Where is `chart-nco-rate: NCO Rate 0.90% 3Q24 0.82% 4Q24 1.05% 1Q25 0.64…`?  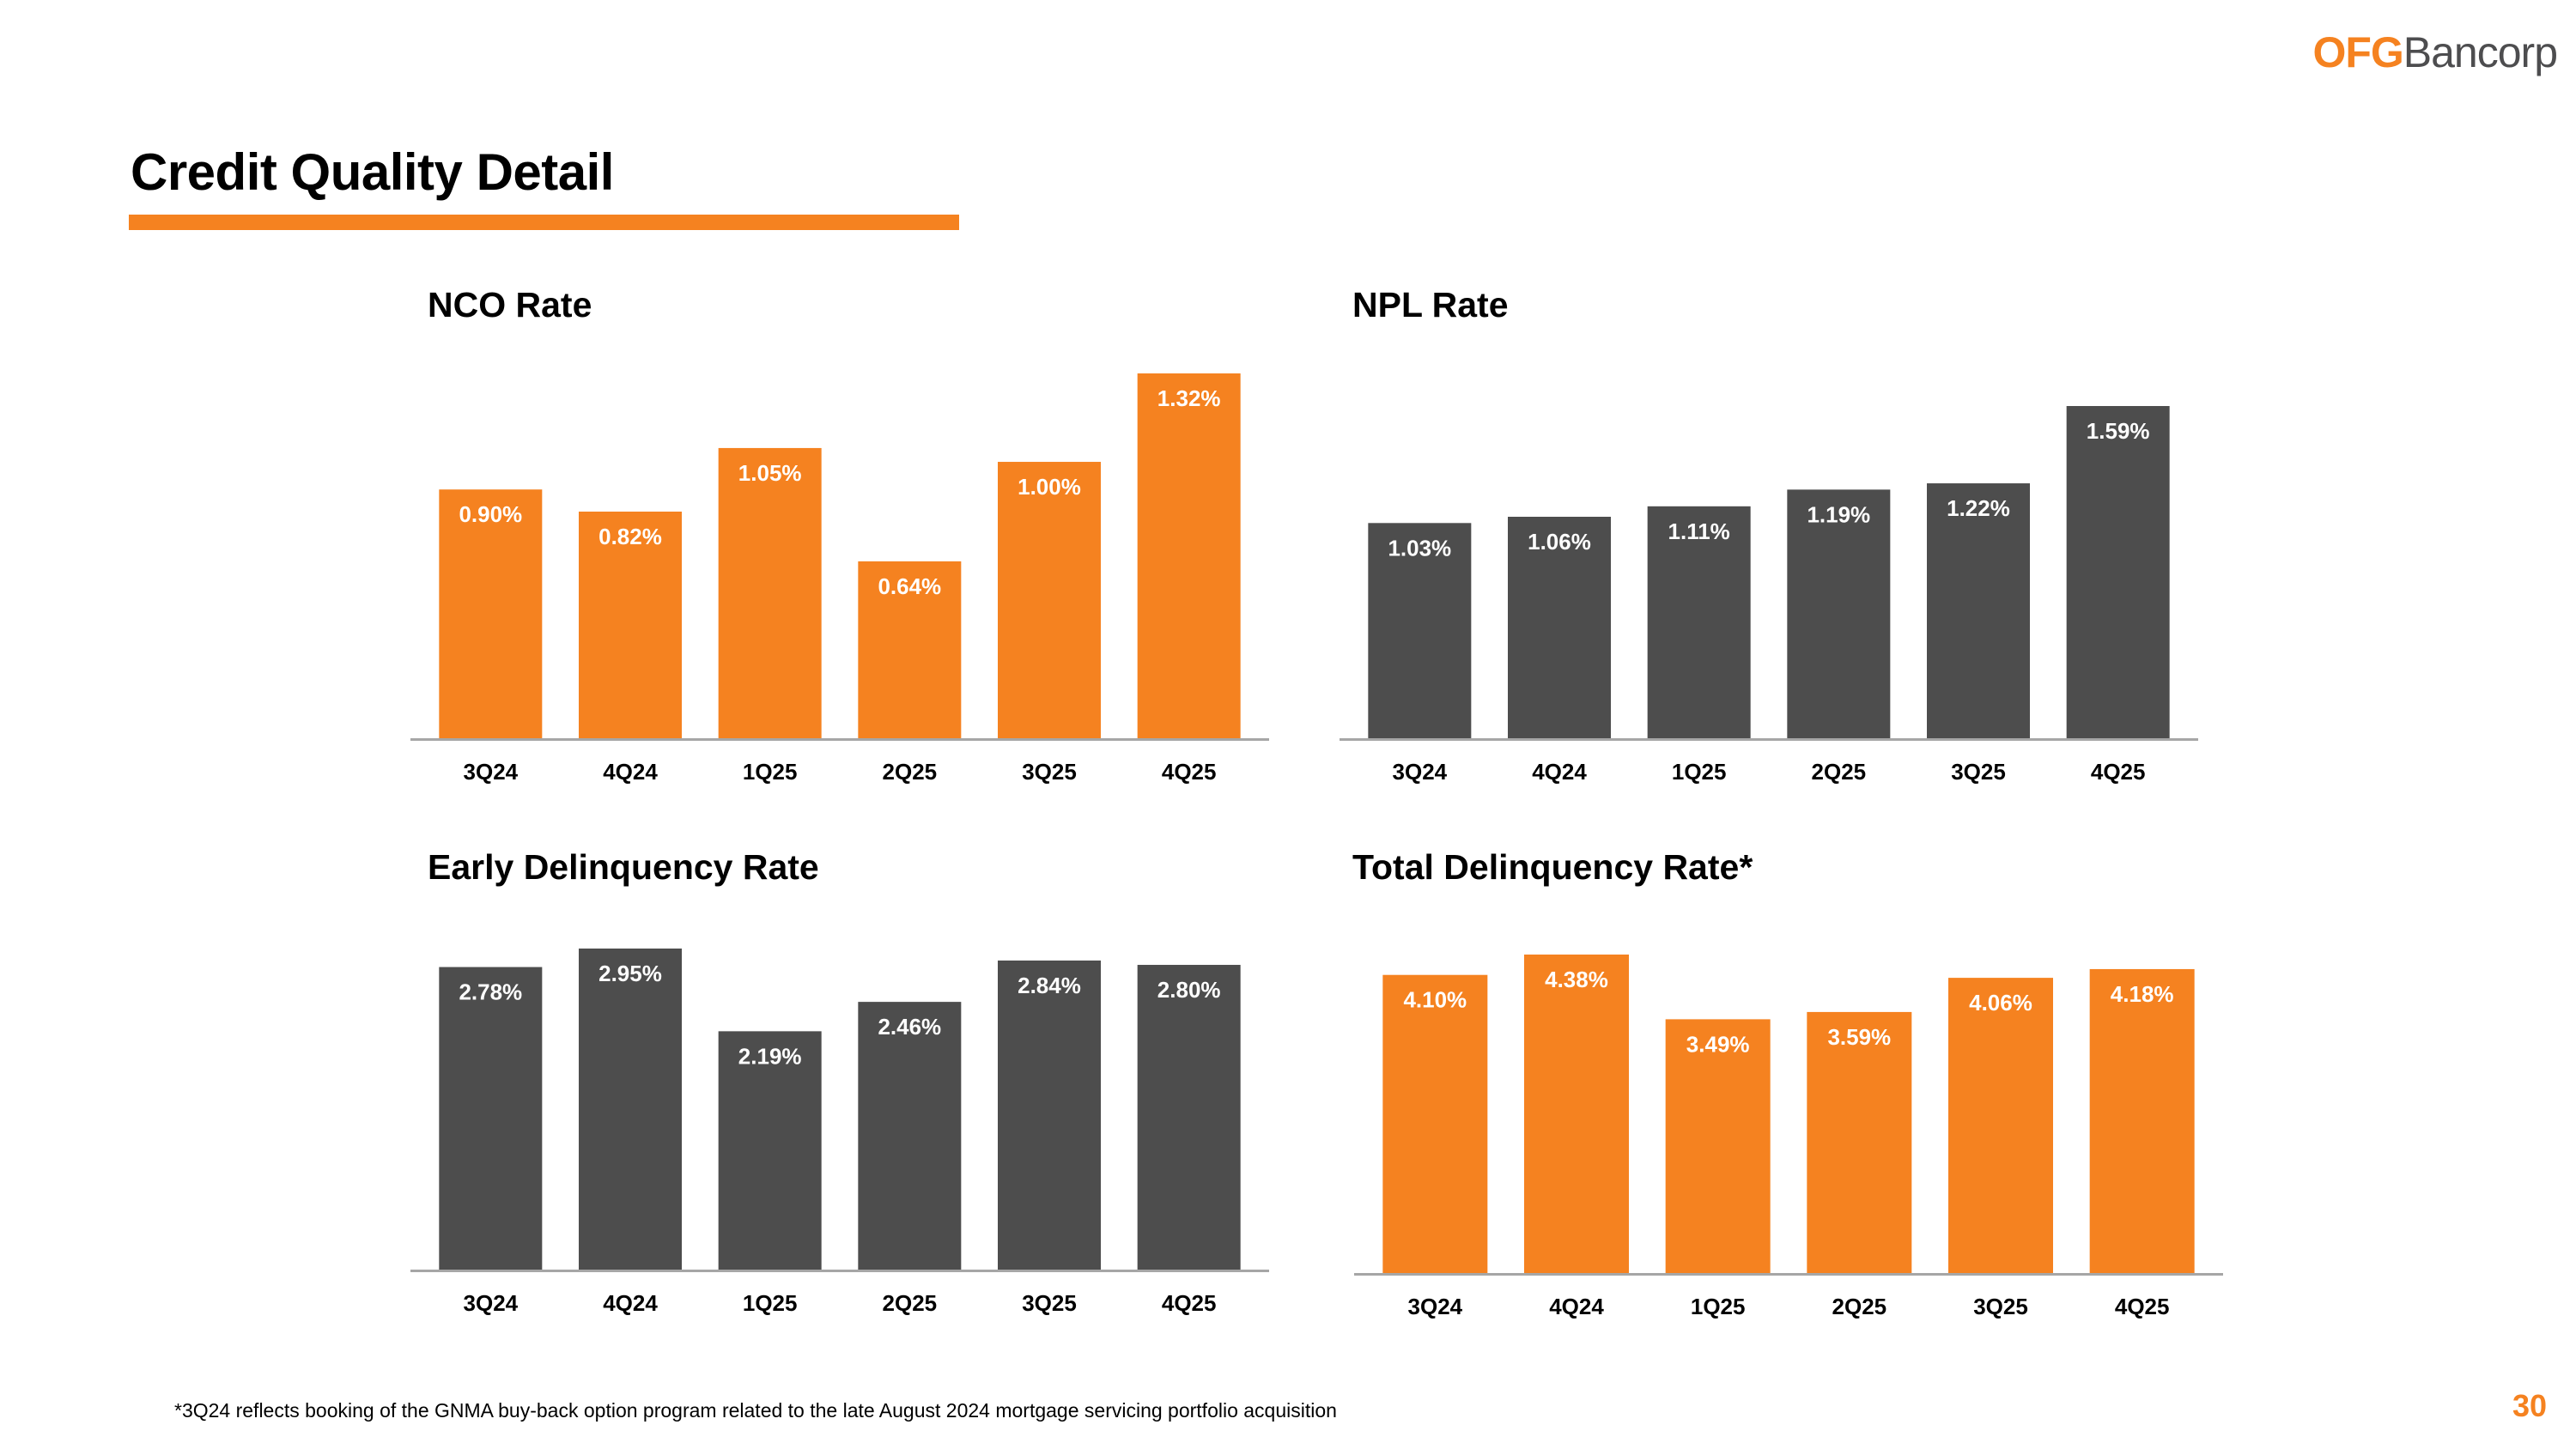
chart-nco-rate: NCO Rate 0.90% 3Q24 0.82% 4Q24 1.05% 1Q25 0.64… is located at coordinates (848, 542).